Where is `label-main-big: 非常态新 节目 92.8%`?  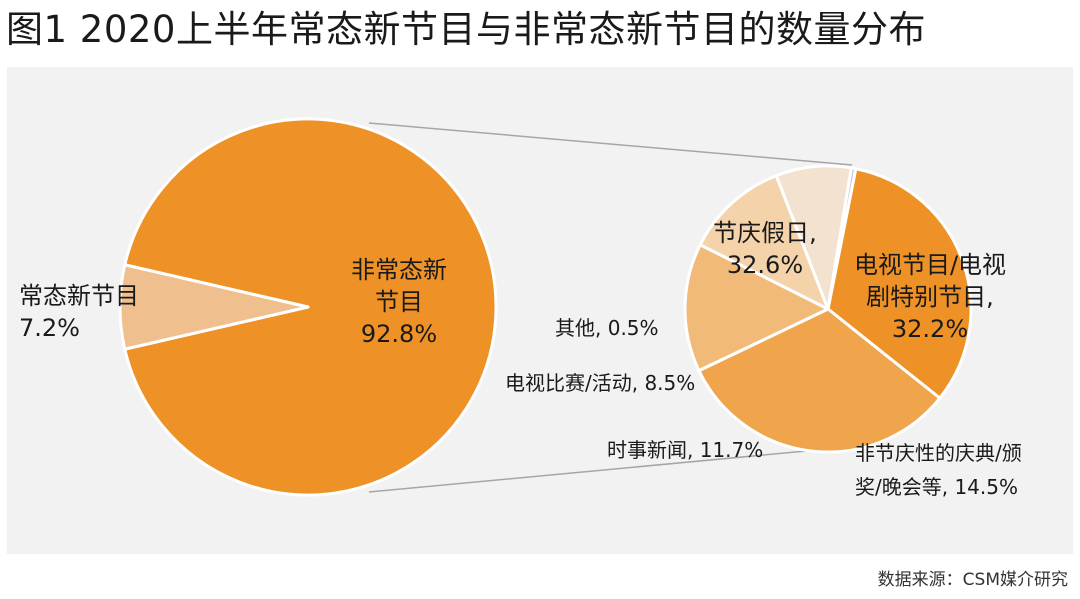 label-main-big: 非常态新 节目 92.8% is located at coordinates (399, 302).